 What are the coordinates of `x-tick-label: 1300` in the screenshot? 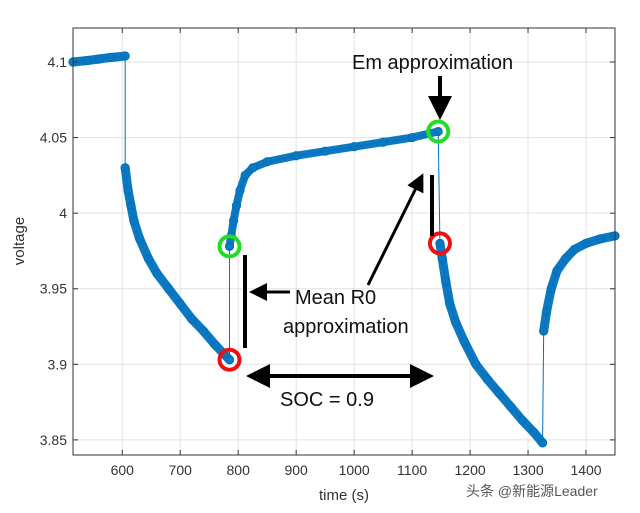 It's located at (527, 470).